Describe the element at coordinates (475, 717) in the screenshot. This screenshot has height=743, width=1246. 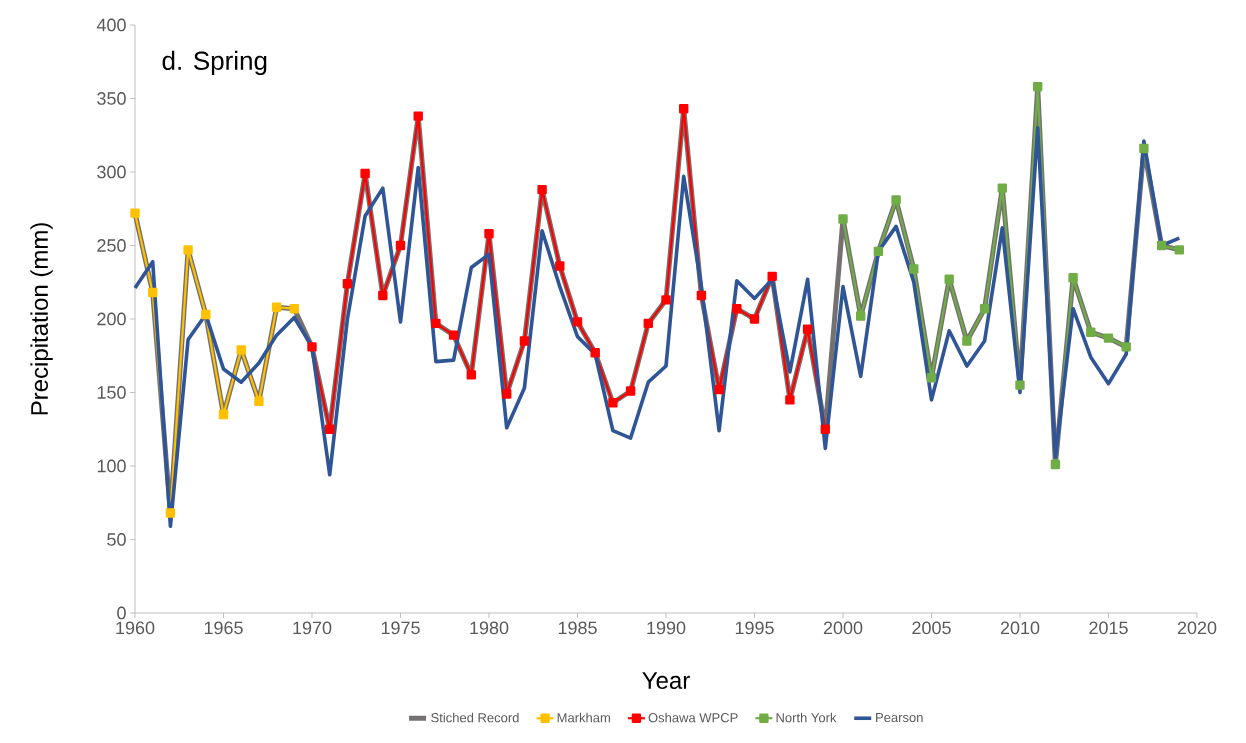
I see `legend-label: Stiched Record` at that location.